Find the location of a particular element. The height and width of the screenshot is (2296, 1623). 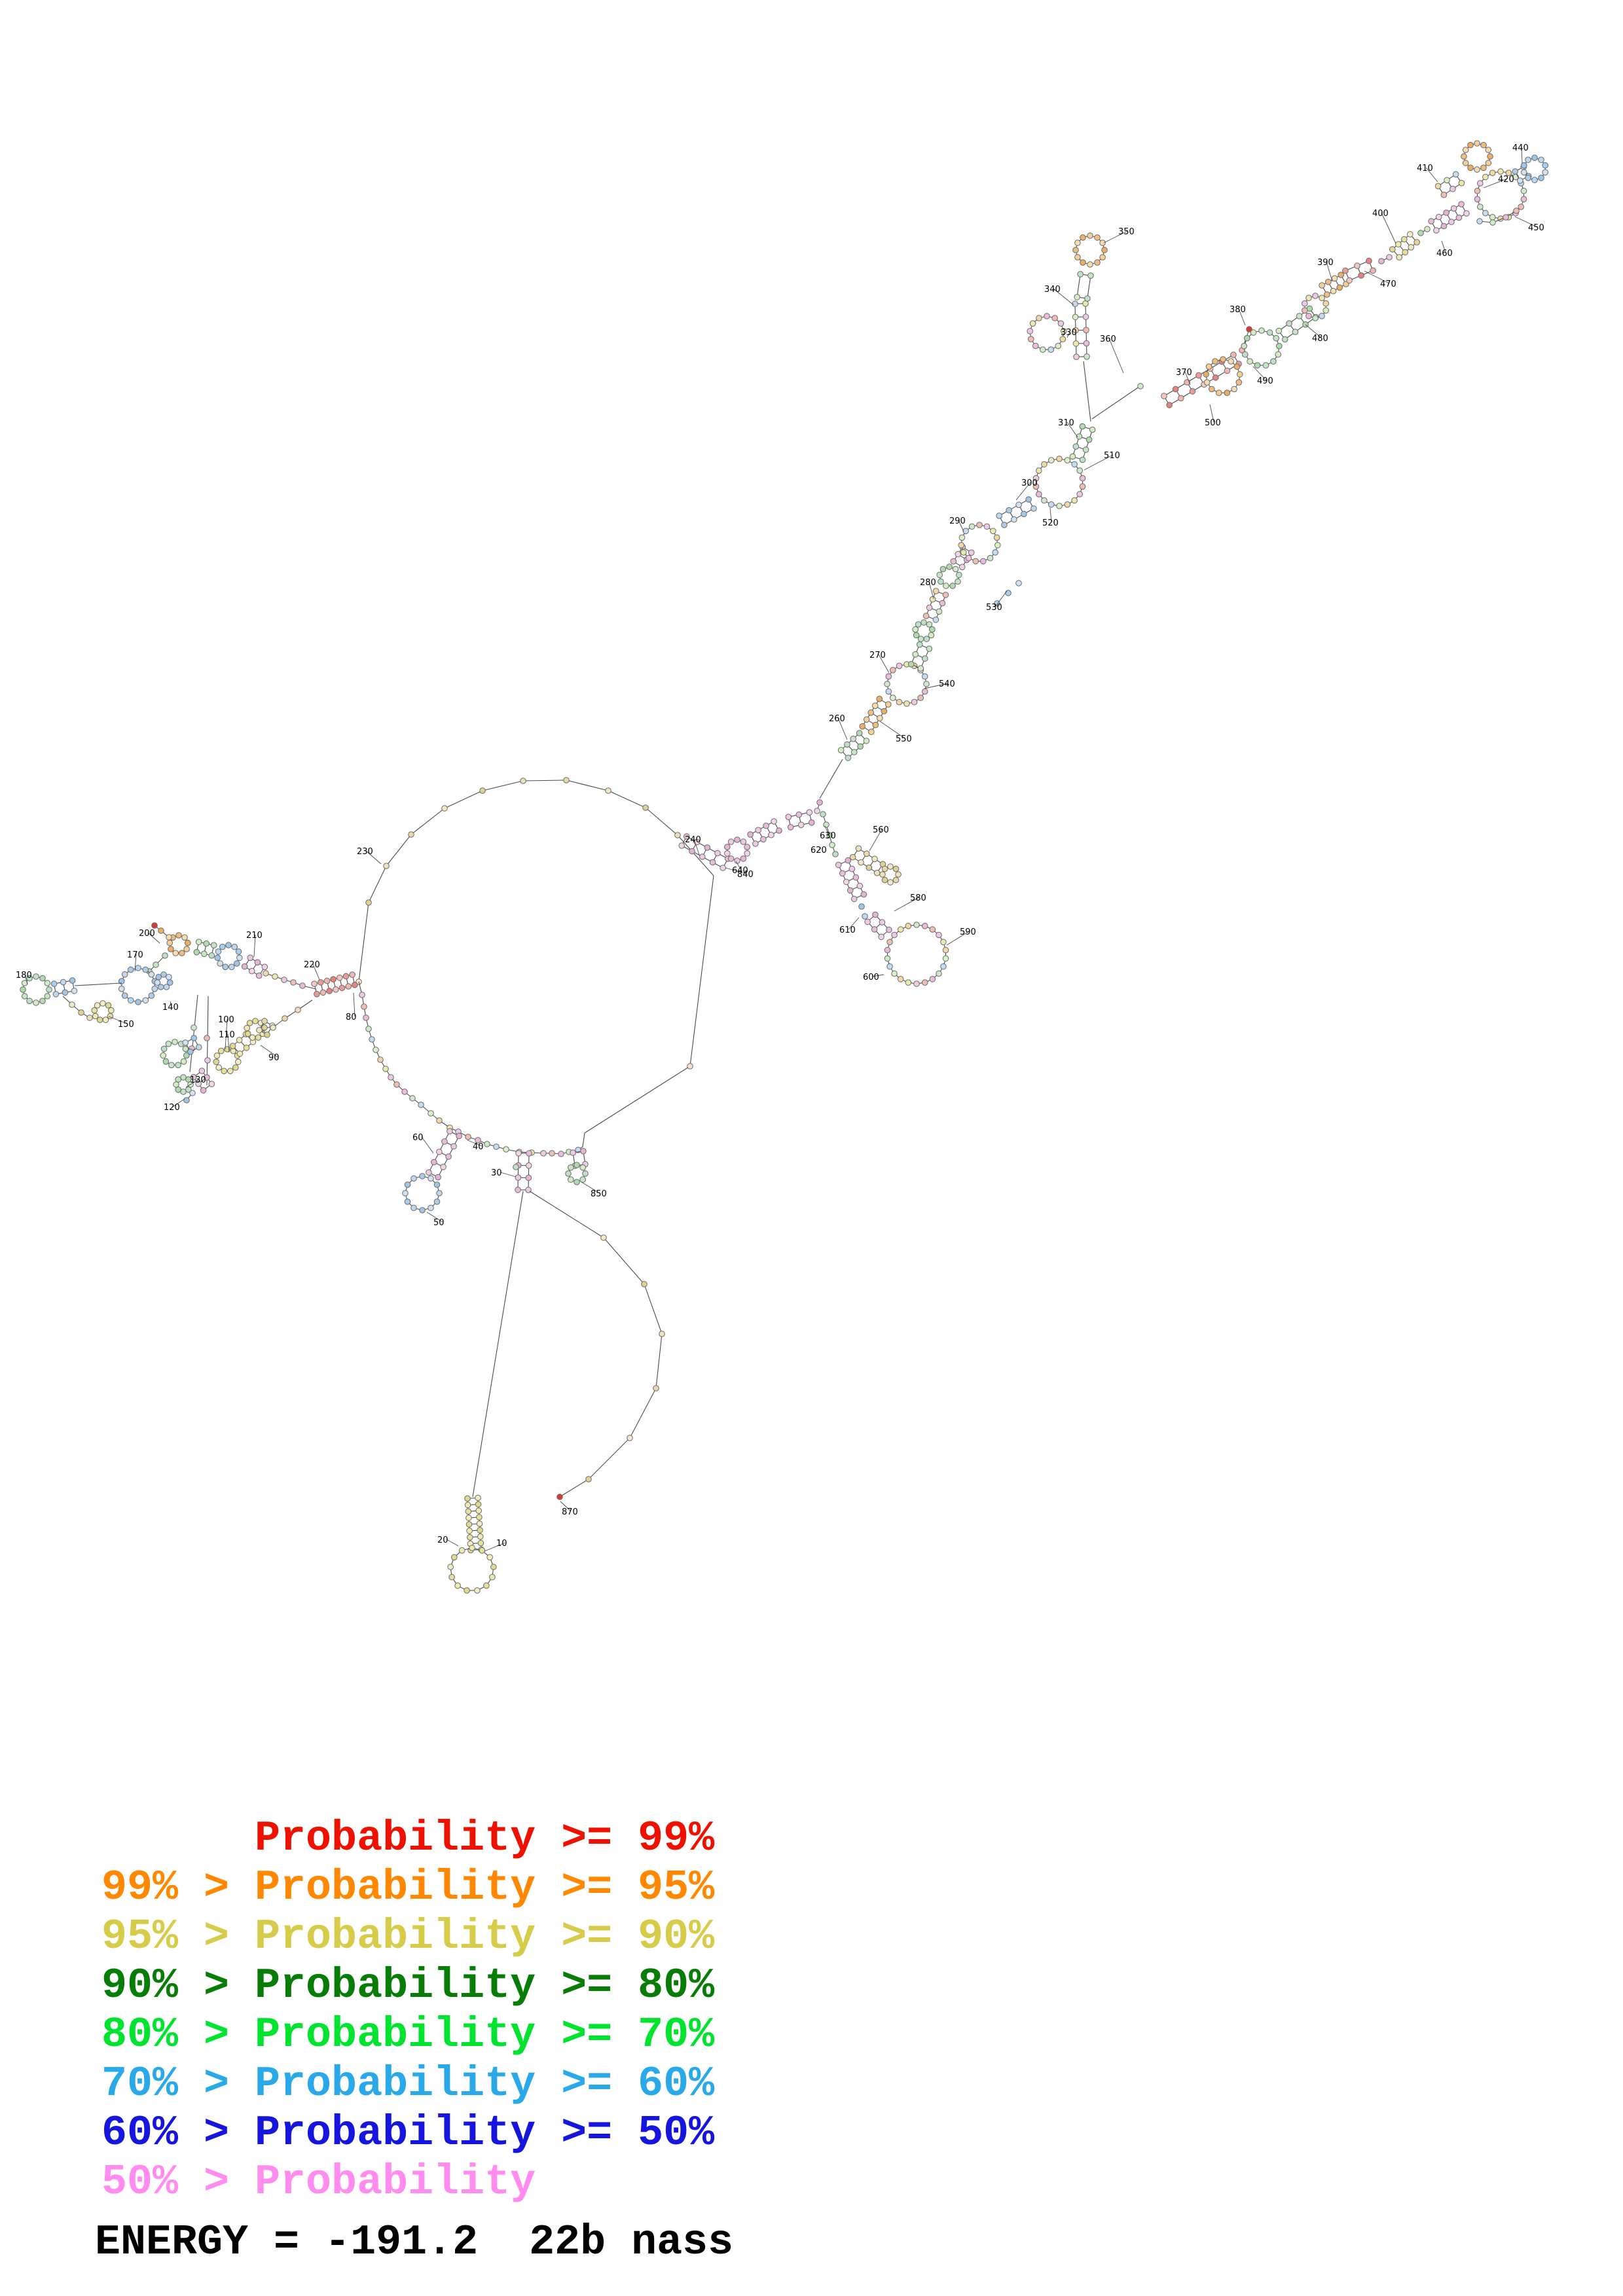

svg-text: 510 is located at coordinates (1112, 456).